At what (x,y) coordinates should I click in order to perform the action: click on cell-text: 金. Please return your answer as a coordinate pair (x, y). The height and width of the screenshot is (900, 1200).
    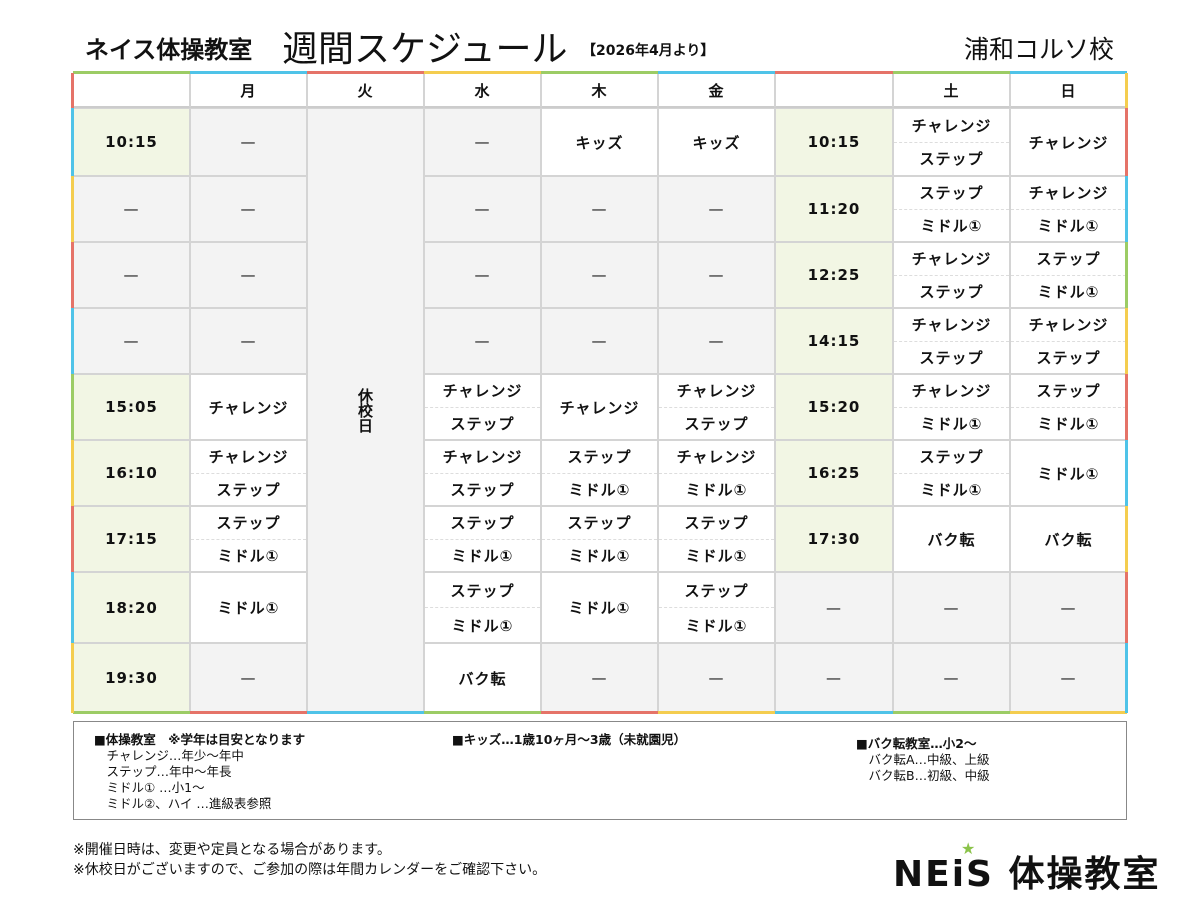
    Looking at the image, I should click on (716, 90).